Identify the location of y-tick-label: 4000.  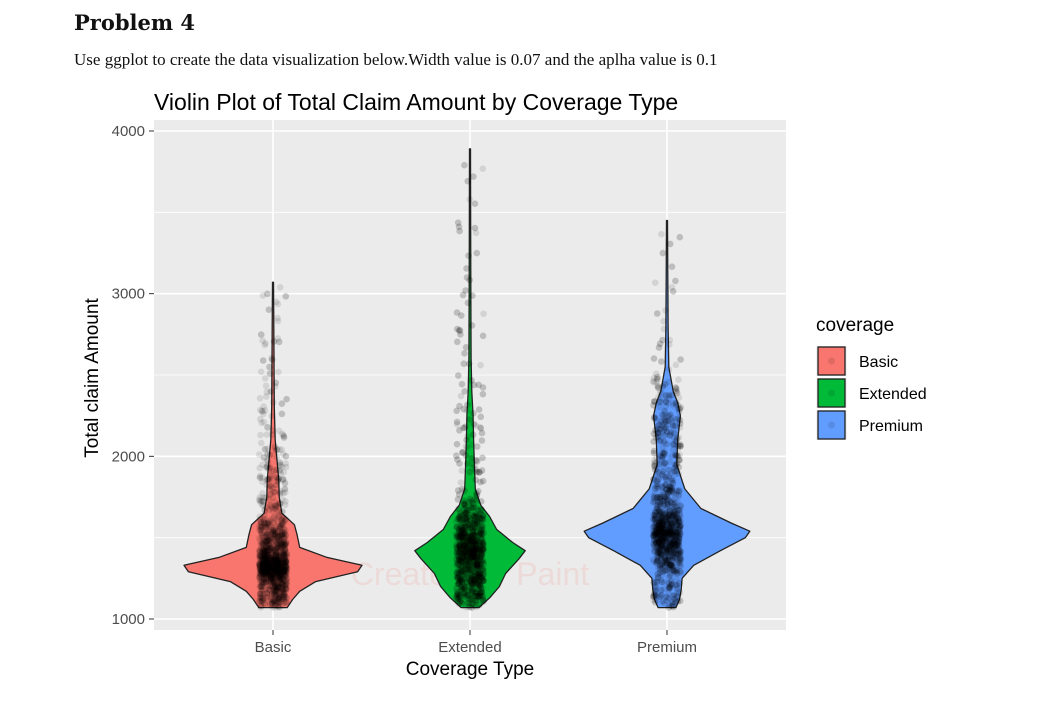
(128, 131).